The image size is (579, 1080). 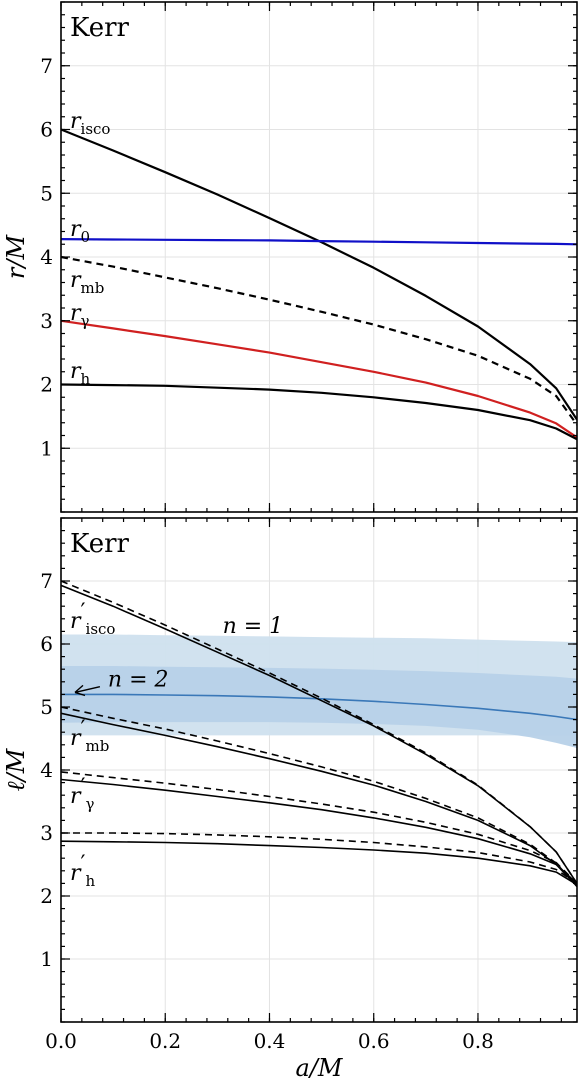 What do you see at coordinates (89, 736) in the screenshot?
I see `panel2-curve-label-r-mb: r′mb` at bounding box center [89, 736].